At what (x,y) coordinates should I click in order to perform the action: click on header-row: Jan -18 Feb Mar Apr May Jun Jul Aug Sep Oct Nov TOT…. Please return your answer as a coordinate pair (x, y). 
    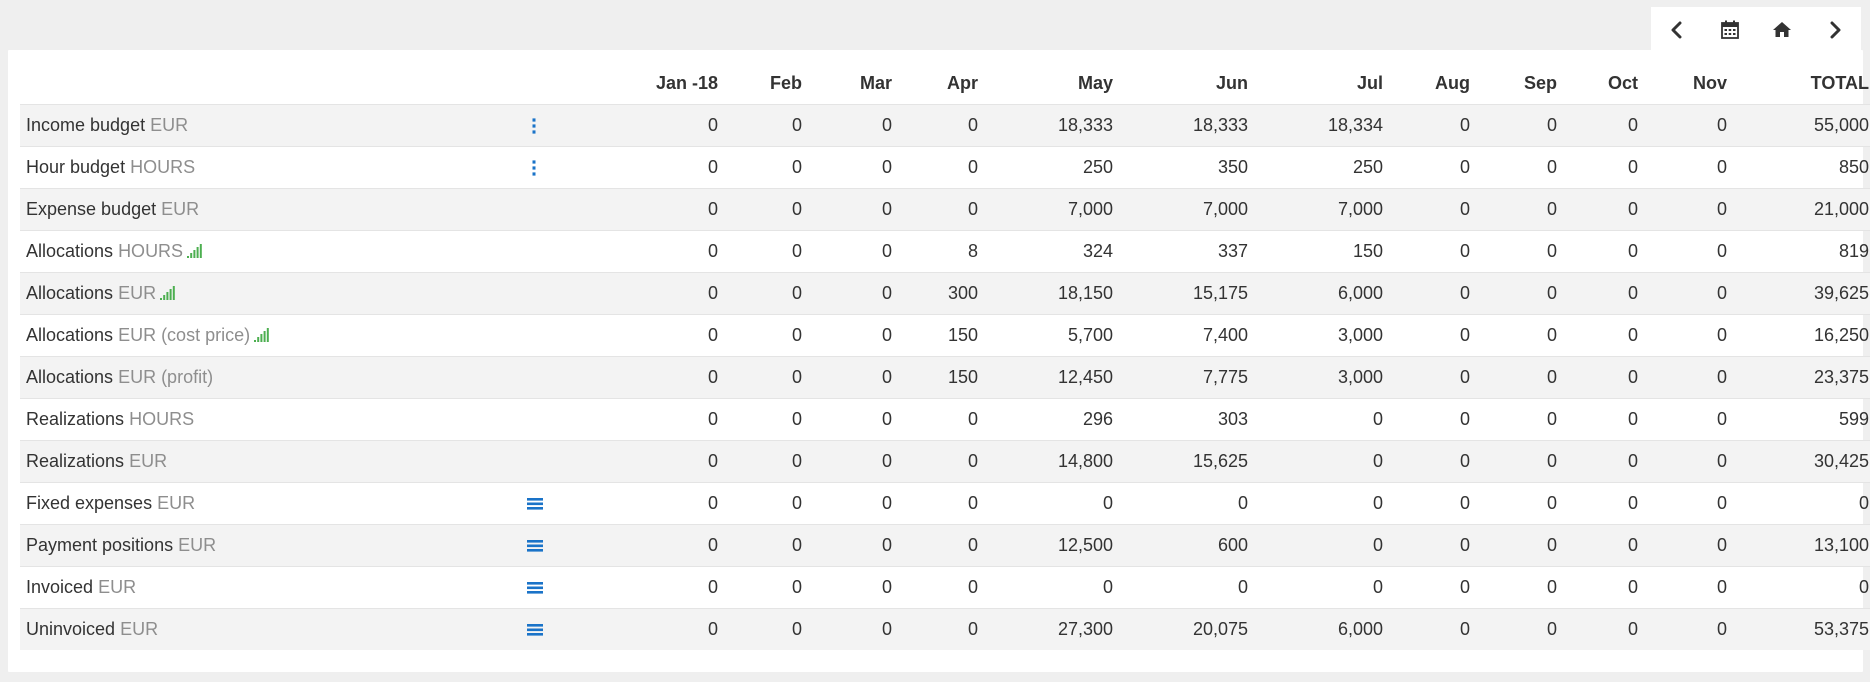
    Looking at the image, I should click on (945, 84).